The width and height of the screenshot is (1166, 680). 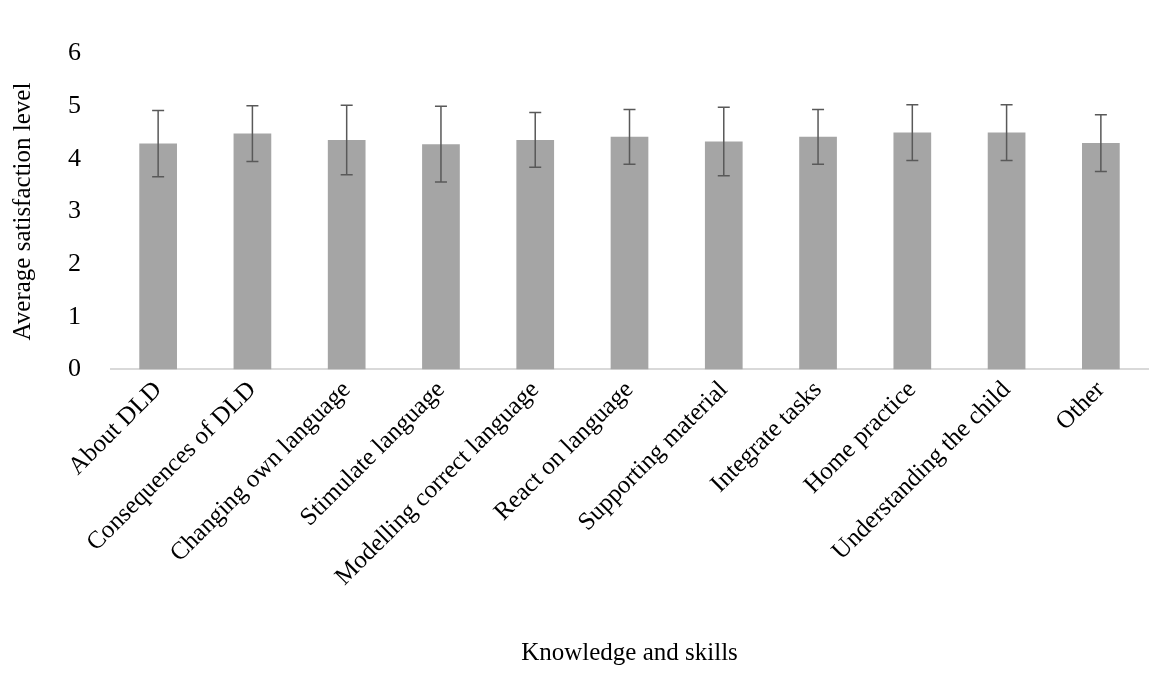 What do you see at coordinates (74, 105) in the screenshot?
I see `y-tick-label: 5` at bounding box center [74, 105].